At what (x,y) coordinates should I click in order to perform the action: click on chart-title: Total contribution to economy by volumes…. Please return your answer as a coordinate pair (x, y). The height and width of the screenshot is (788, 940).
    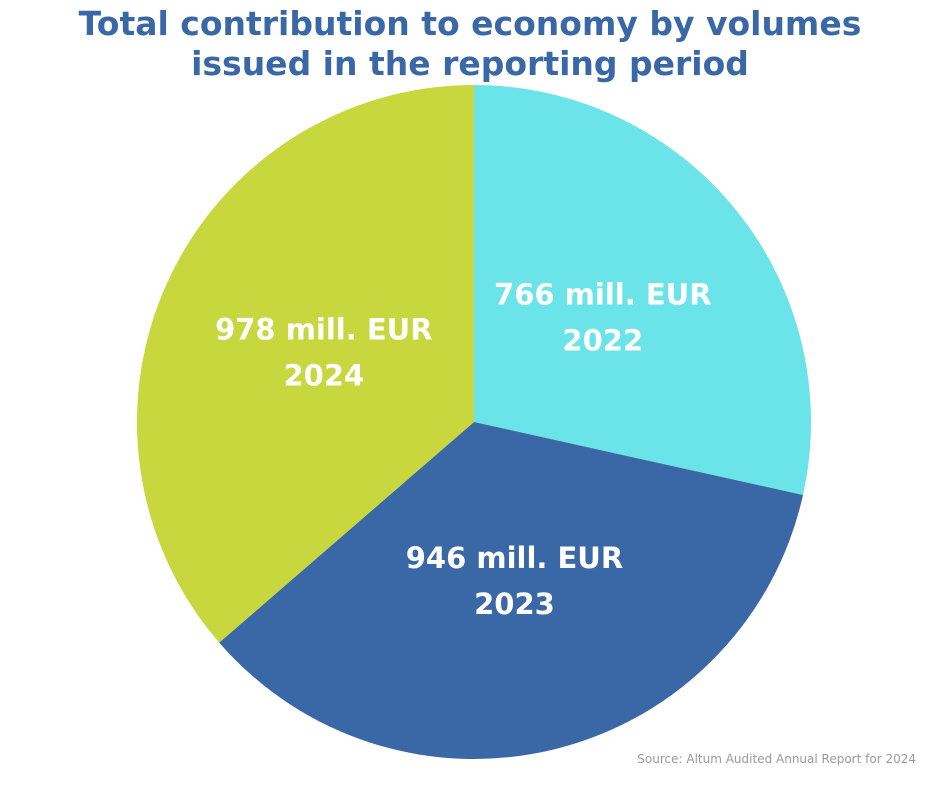
    Looking at the image, I should click on (470, 44).